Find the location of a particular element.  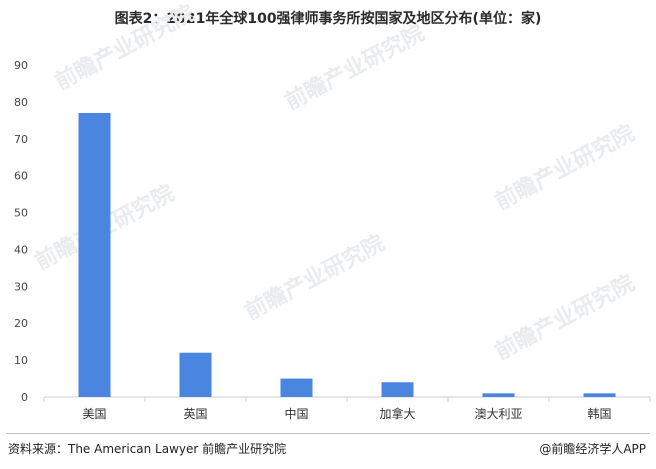

y-tick-label: 40 is located at coordinates (21, 249).